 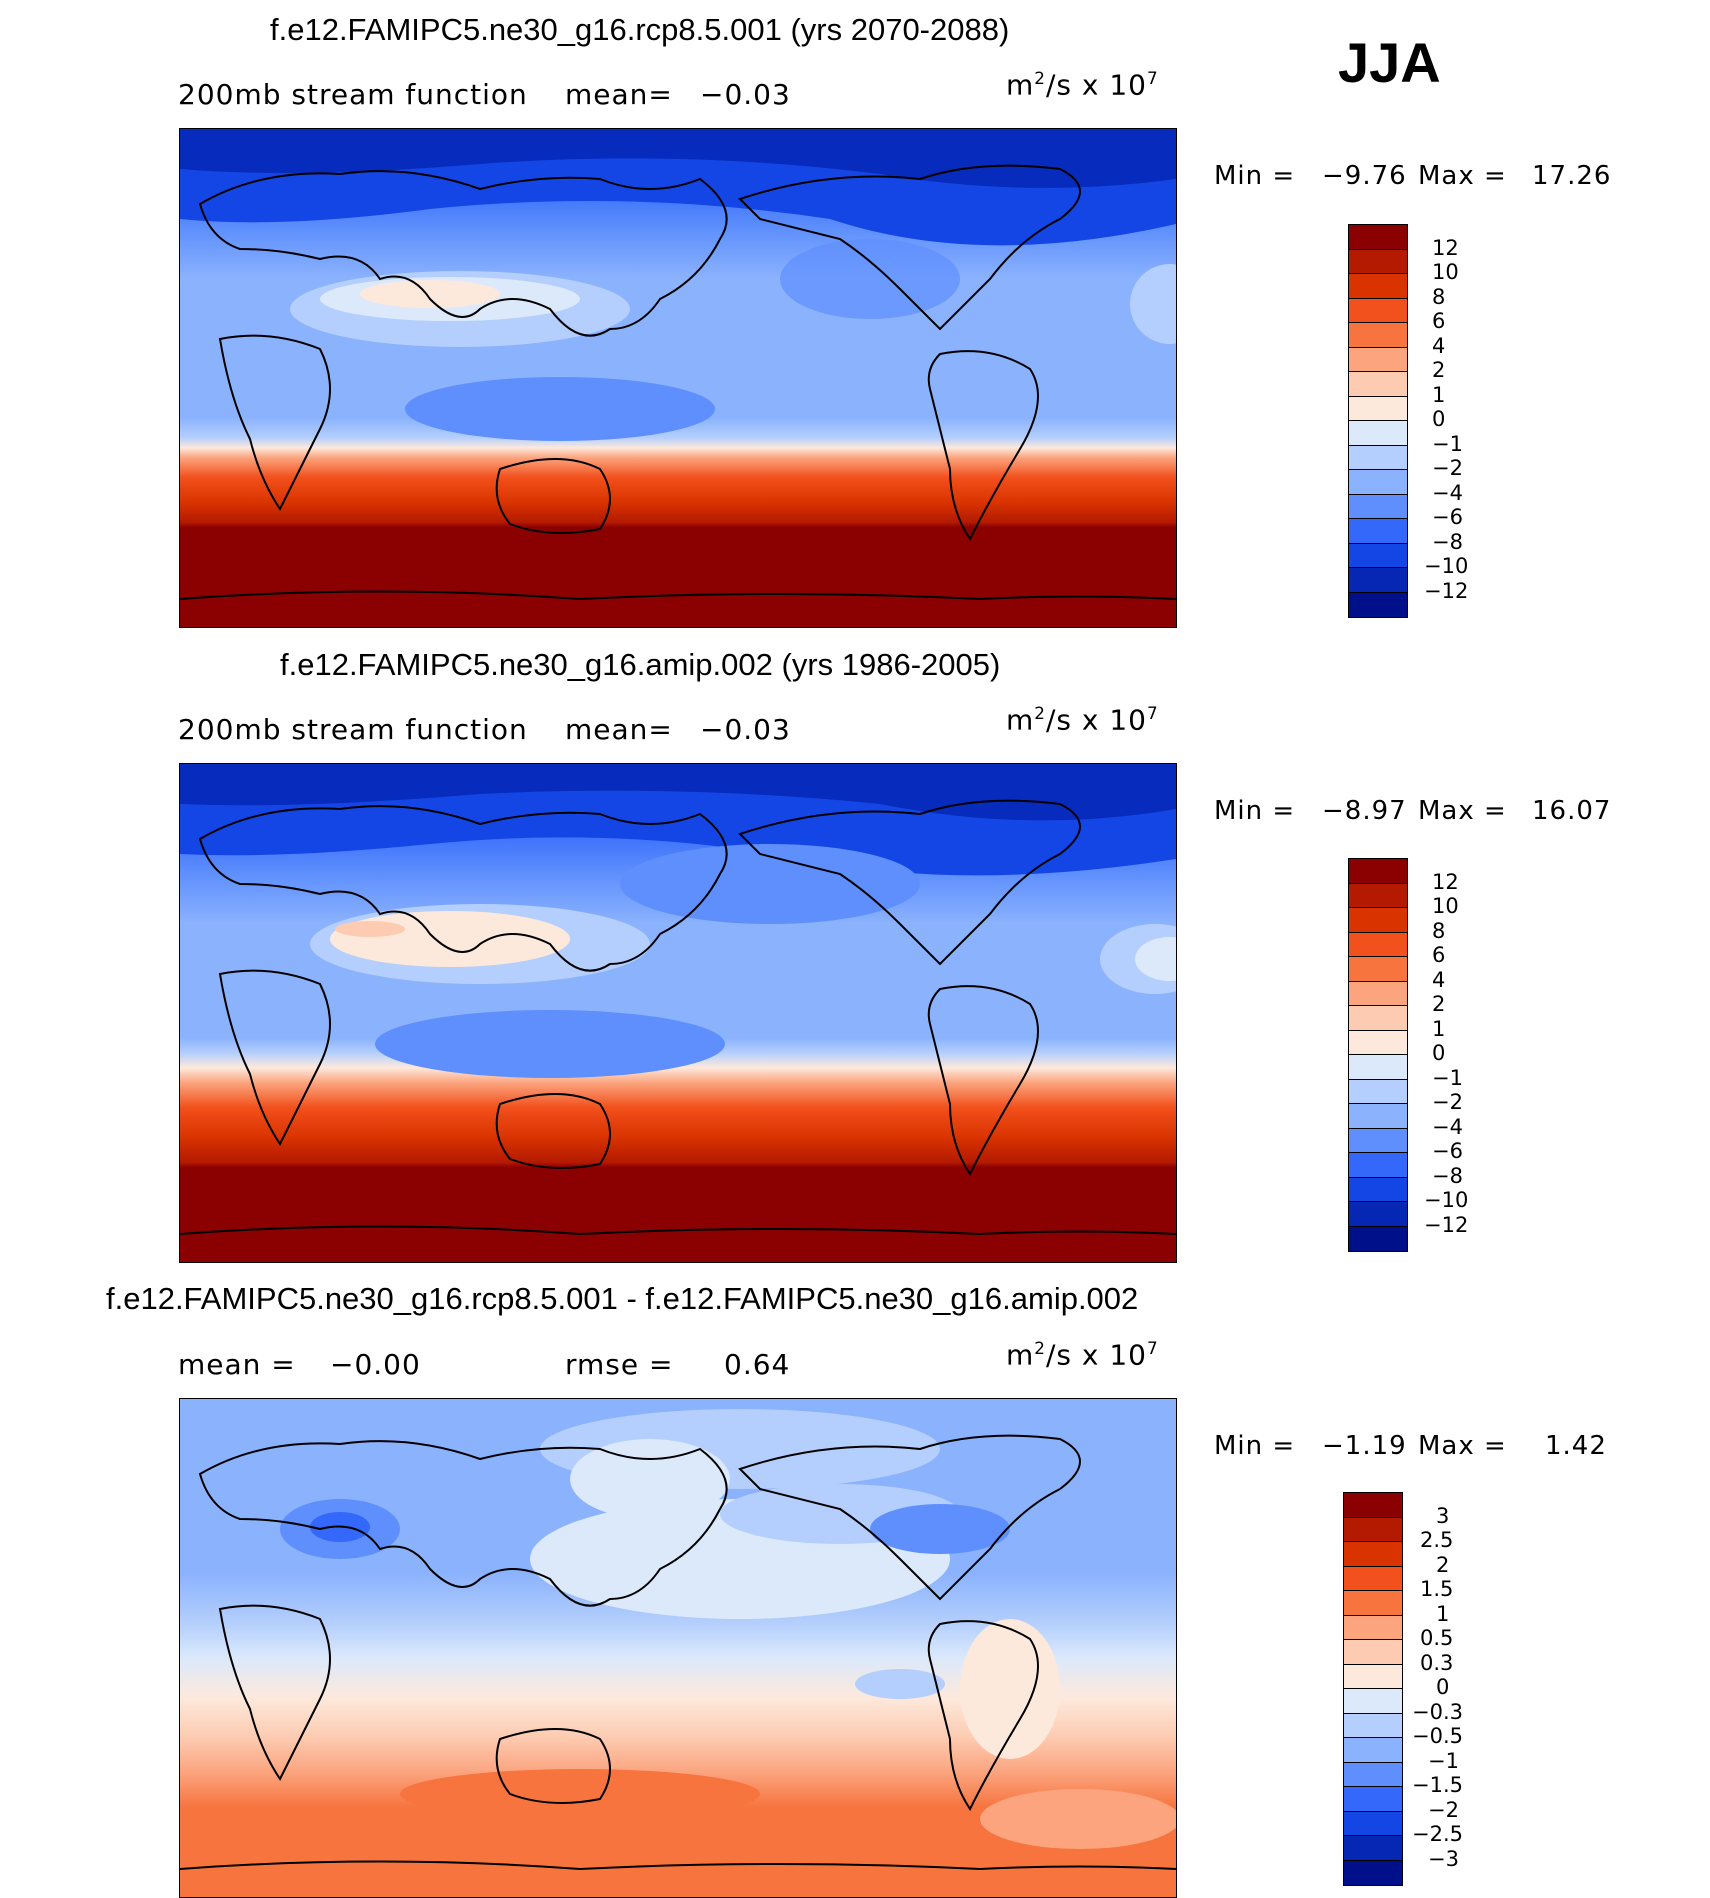 What do you see at coordinates (1462, 1446) in the screenshot?
I see `panel-3-max-label: Max =` at bounding box center [1462, 1446].